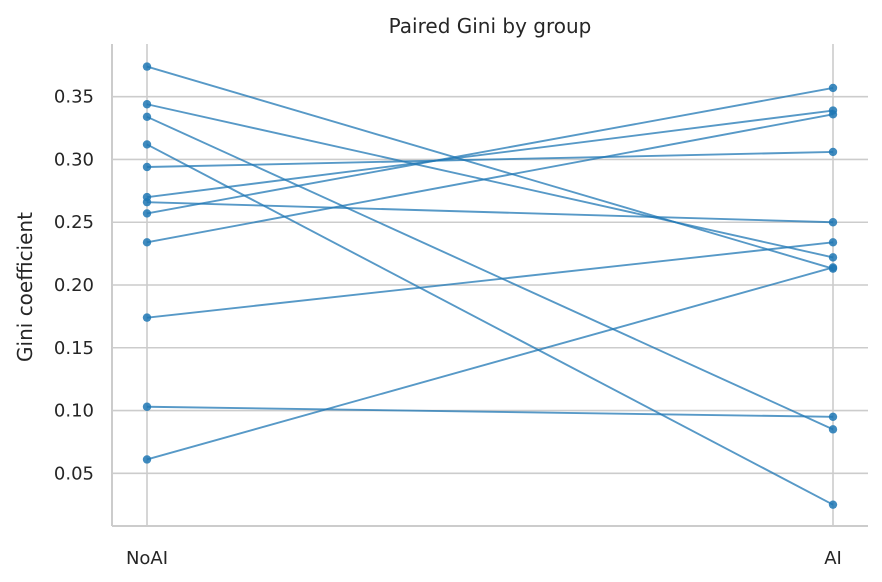 Image resolution: width=882 pixels, height=582 pixels. Describe the element at coordinates (833, 558) in the screenshot. I see `x-tick-label: AI` at that location.